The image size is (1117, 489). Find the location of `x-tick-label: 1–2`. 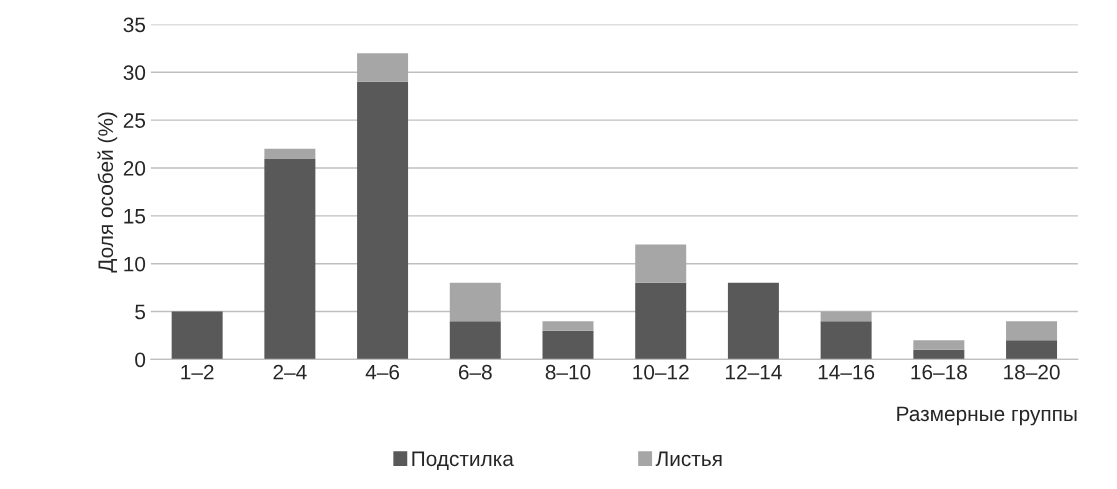

x-tick-label: 1–2 is located at coordinates (197, 372).